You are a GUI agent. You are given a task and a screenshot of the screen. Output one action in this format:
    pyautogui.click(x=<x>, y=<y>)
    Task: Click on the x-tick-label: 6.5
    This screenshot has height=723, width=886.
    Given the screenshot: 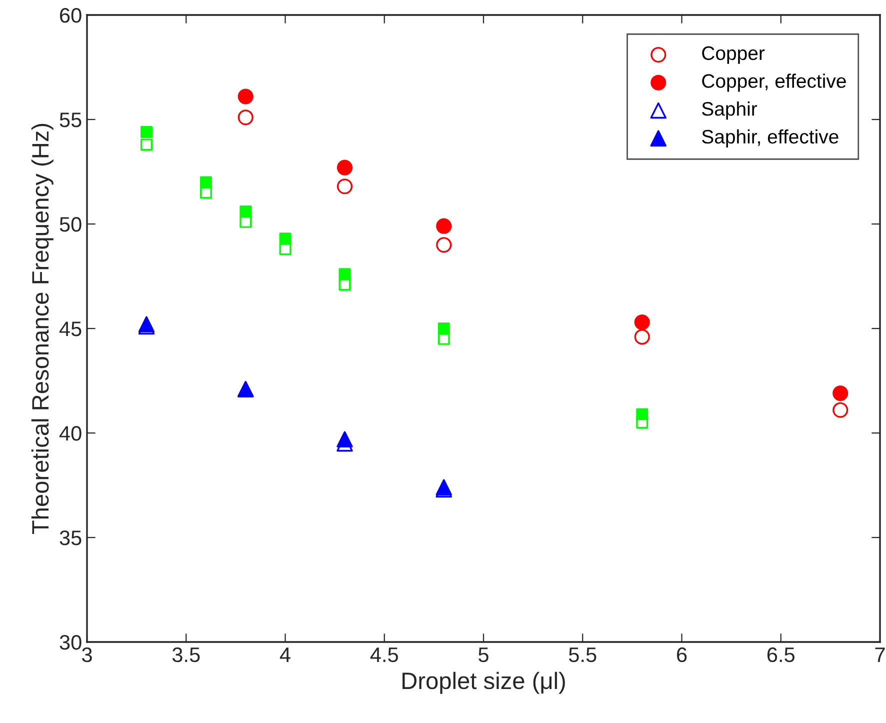 What is the action you would take?
    pyautogui.click(x=780, y=654)
    